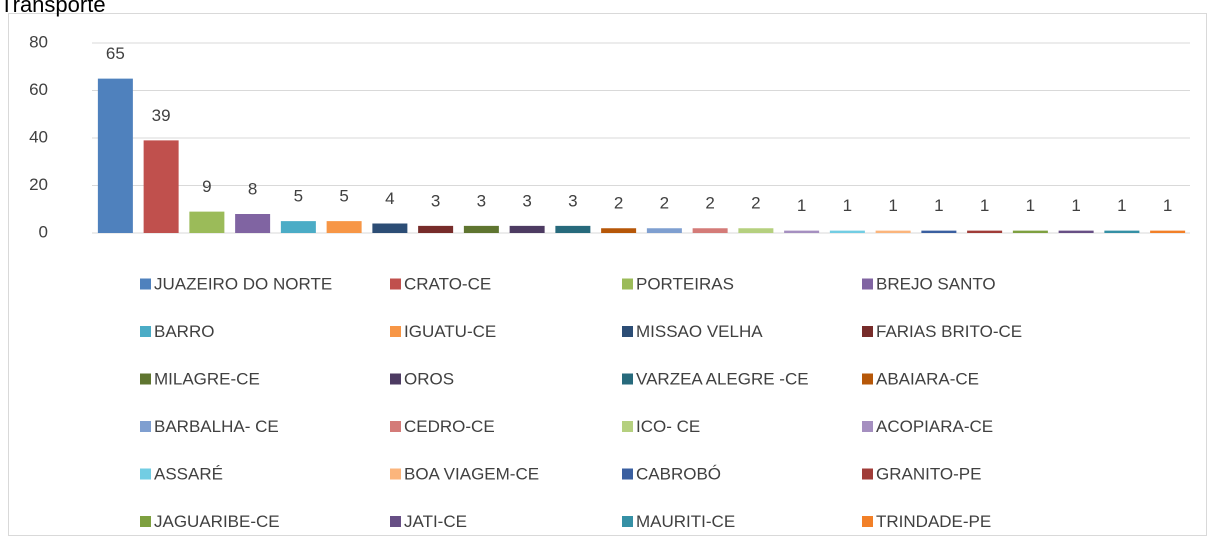  Describe the element at coordinates (447, 283) in the screenshot. I see `legend-label: CRATO-CE` at that location.